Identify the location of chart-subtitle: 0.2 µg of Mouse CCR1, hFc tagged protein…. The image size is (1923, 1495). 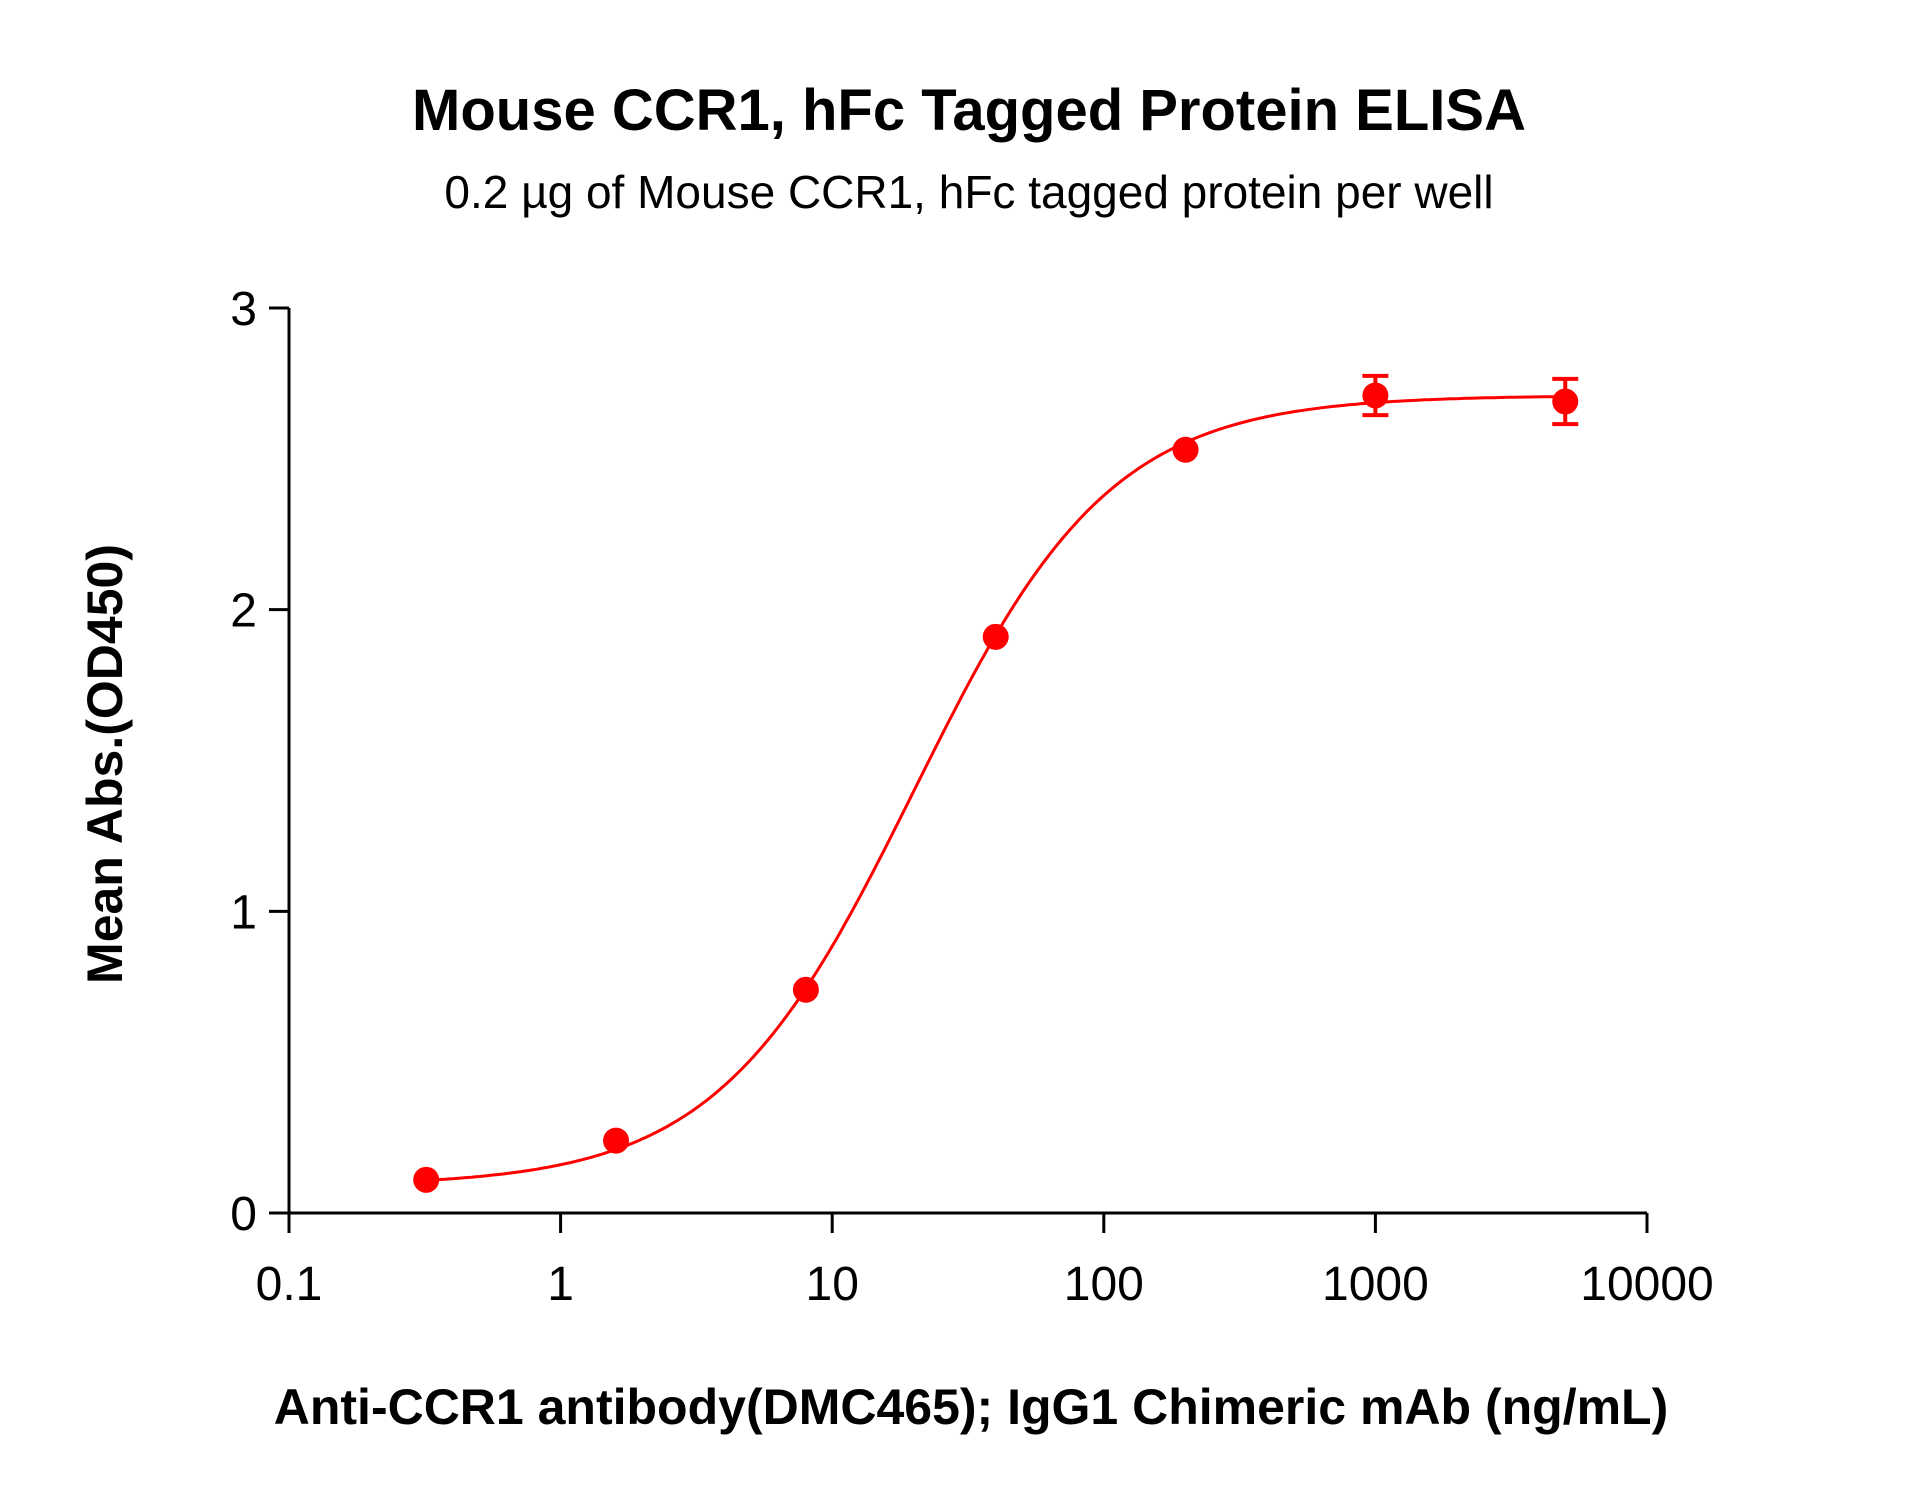
(968, 192).